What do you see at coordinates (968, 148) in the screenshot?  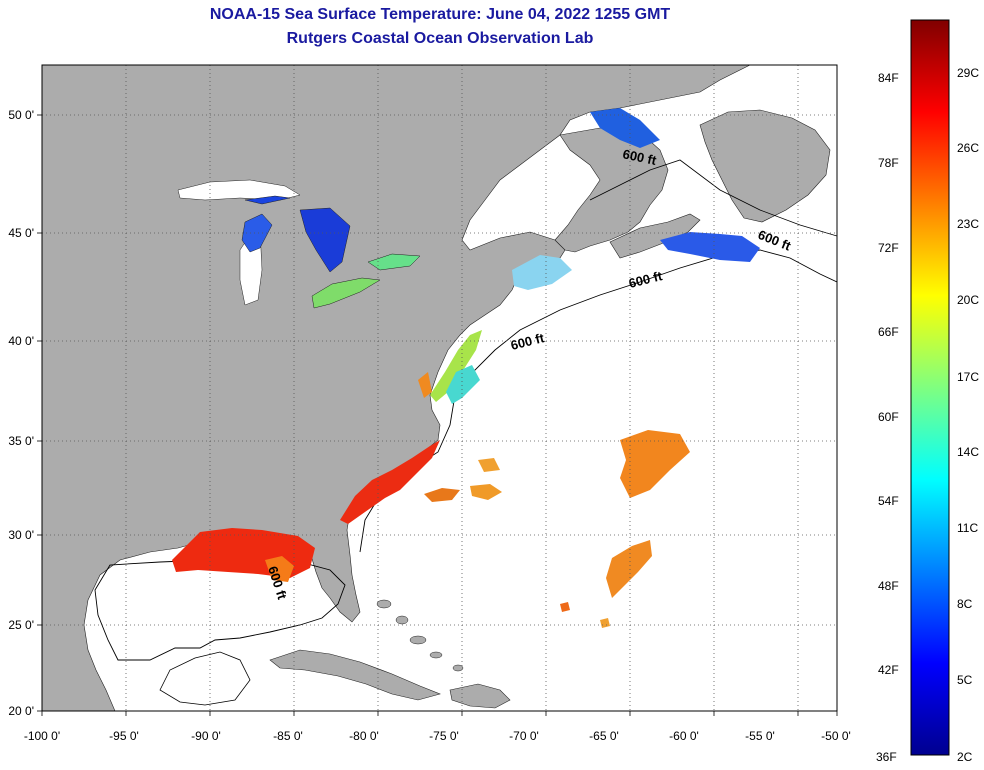 I see `colorbar-c-label: 26C` at bounding box center [968, 148].